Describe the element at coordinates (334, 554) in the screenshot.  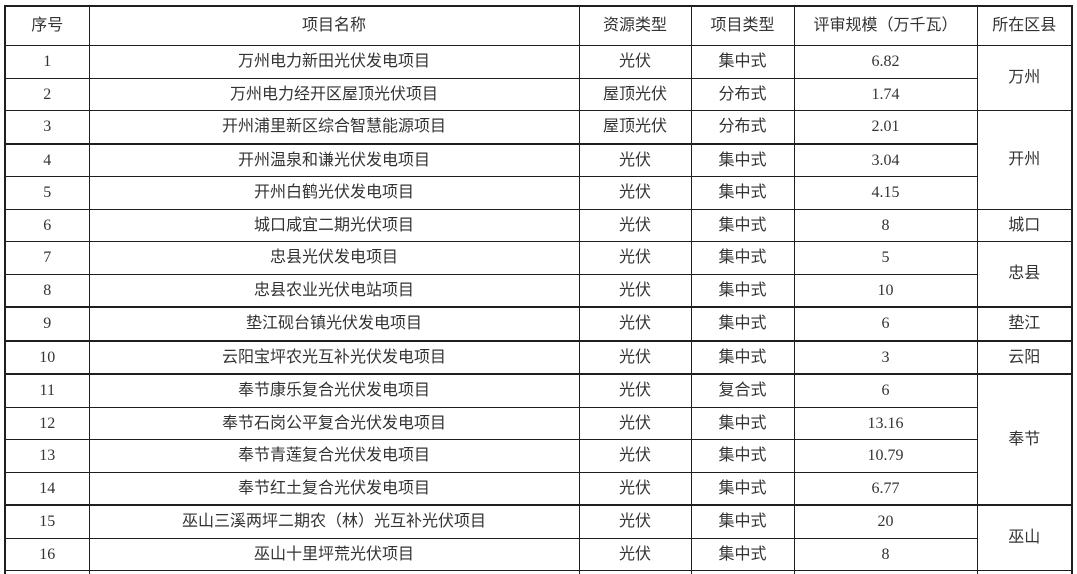
I see `project-name-cell: 巫山十里坪荒光伏项目` at that location.